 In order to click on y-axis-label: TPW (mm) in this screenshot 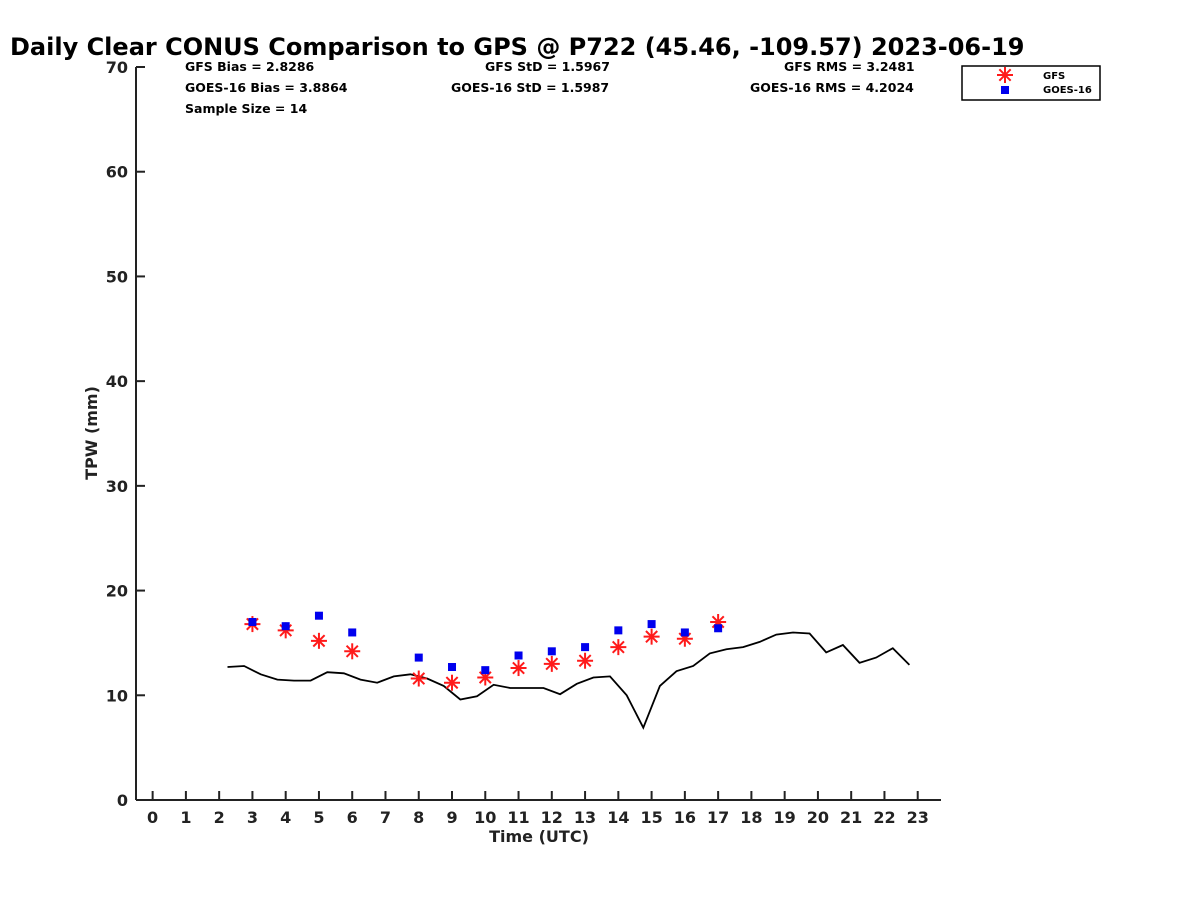, I will do `click(91, 433)`.